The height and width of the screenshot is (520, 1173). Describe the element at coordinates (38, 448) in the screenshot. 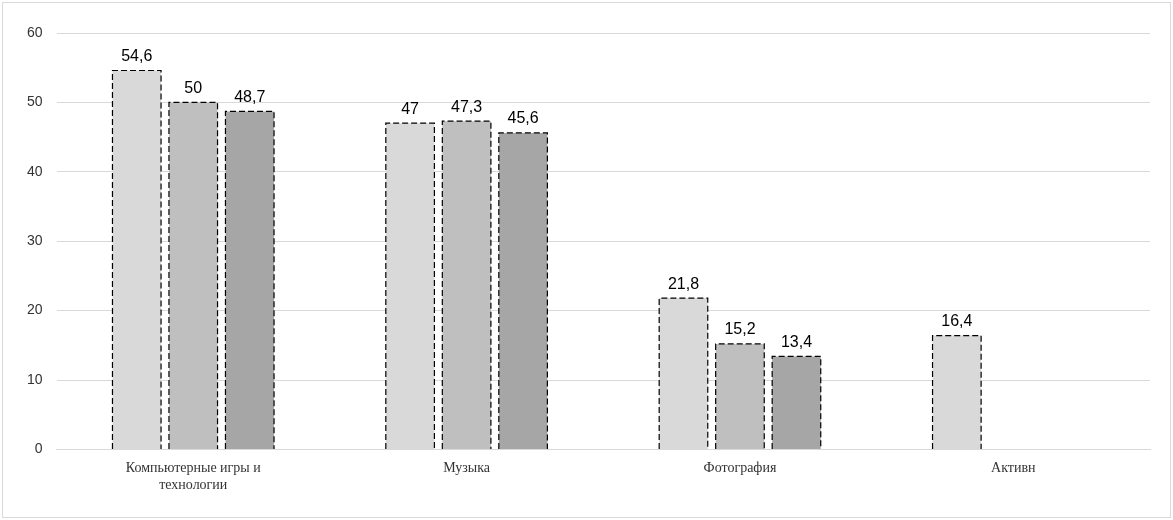

I see `y-tick-label: 0` at that location.